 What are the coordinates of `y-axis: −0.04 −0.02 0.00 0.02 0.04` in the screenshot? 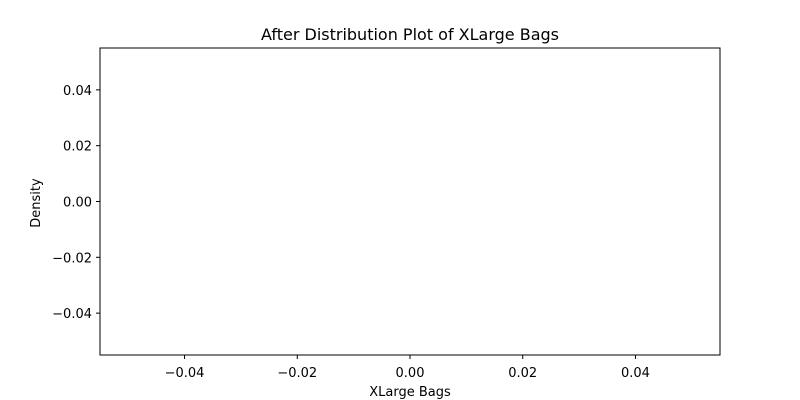 It's located at (76, 203).